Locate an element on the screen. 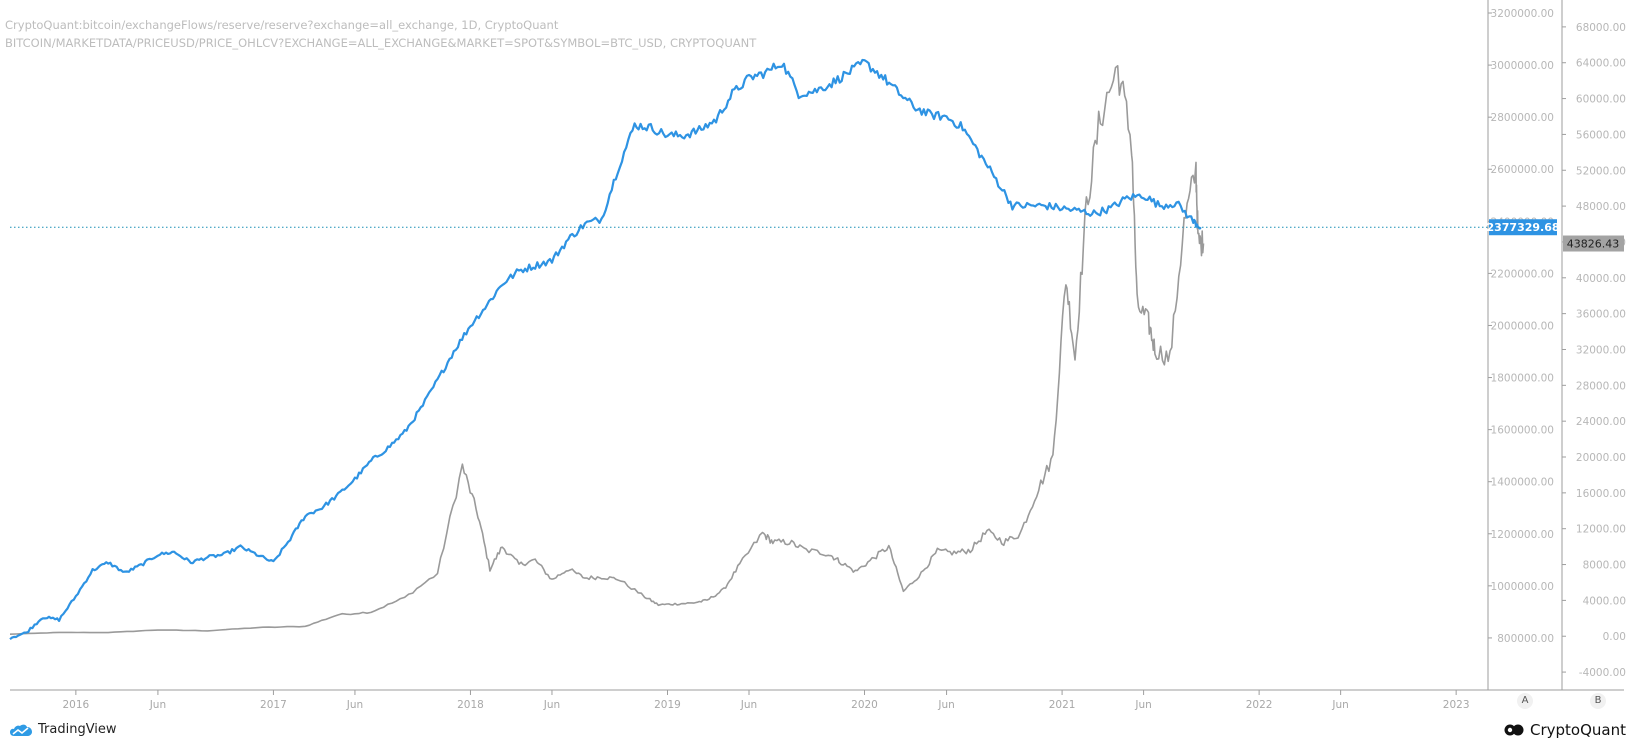 This screenshot has width=1634, height=750. scale-button-b: B is located at coordinates (1598, 701).